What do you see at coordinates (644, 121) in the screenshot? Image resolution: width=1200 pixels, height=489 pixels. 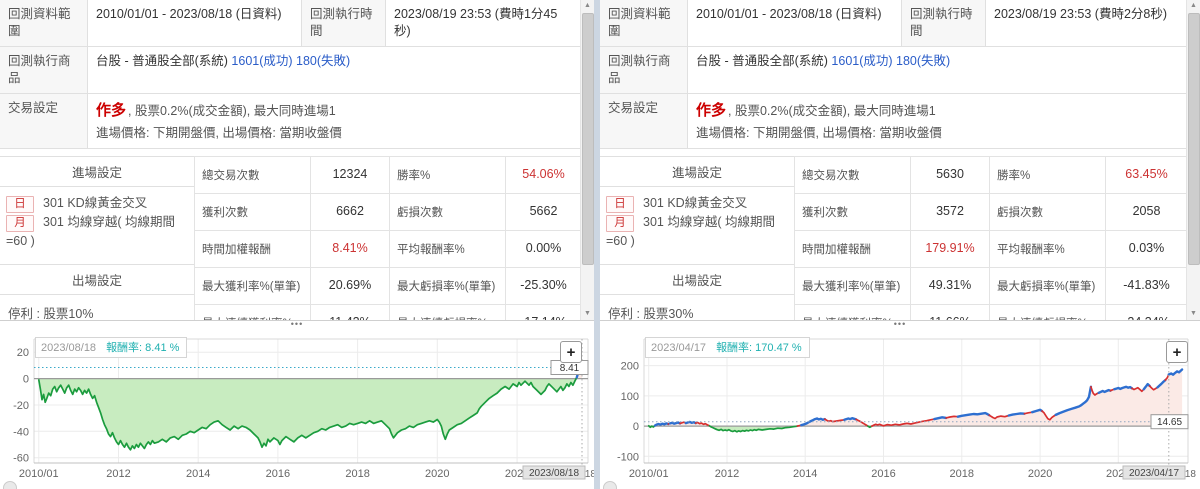 I see `trade-settings-label: 交易設定` at bounding box center [644, 121].